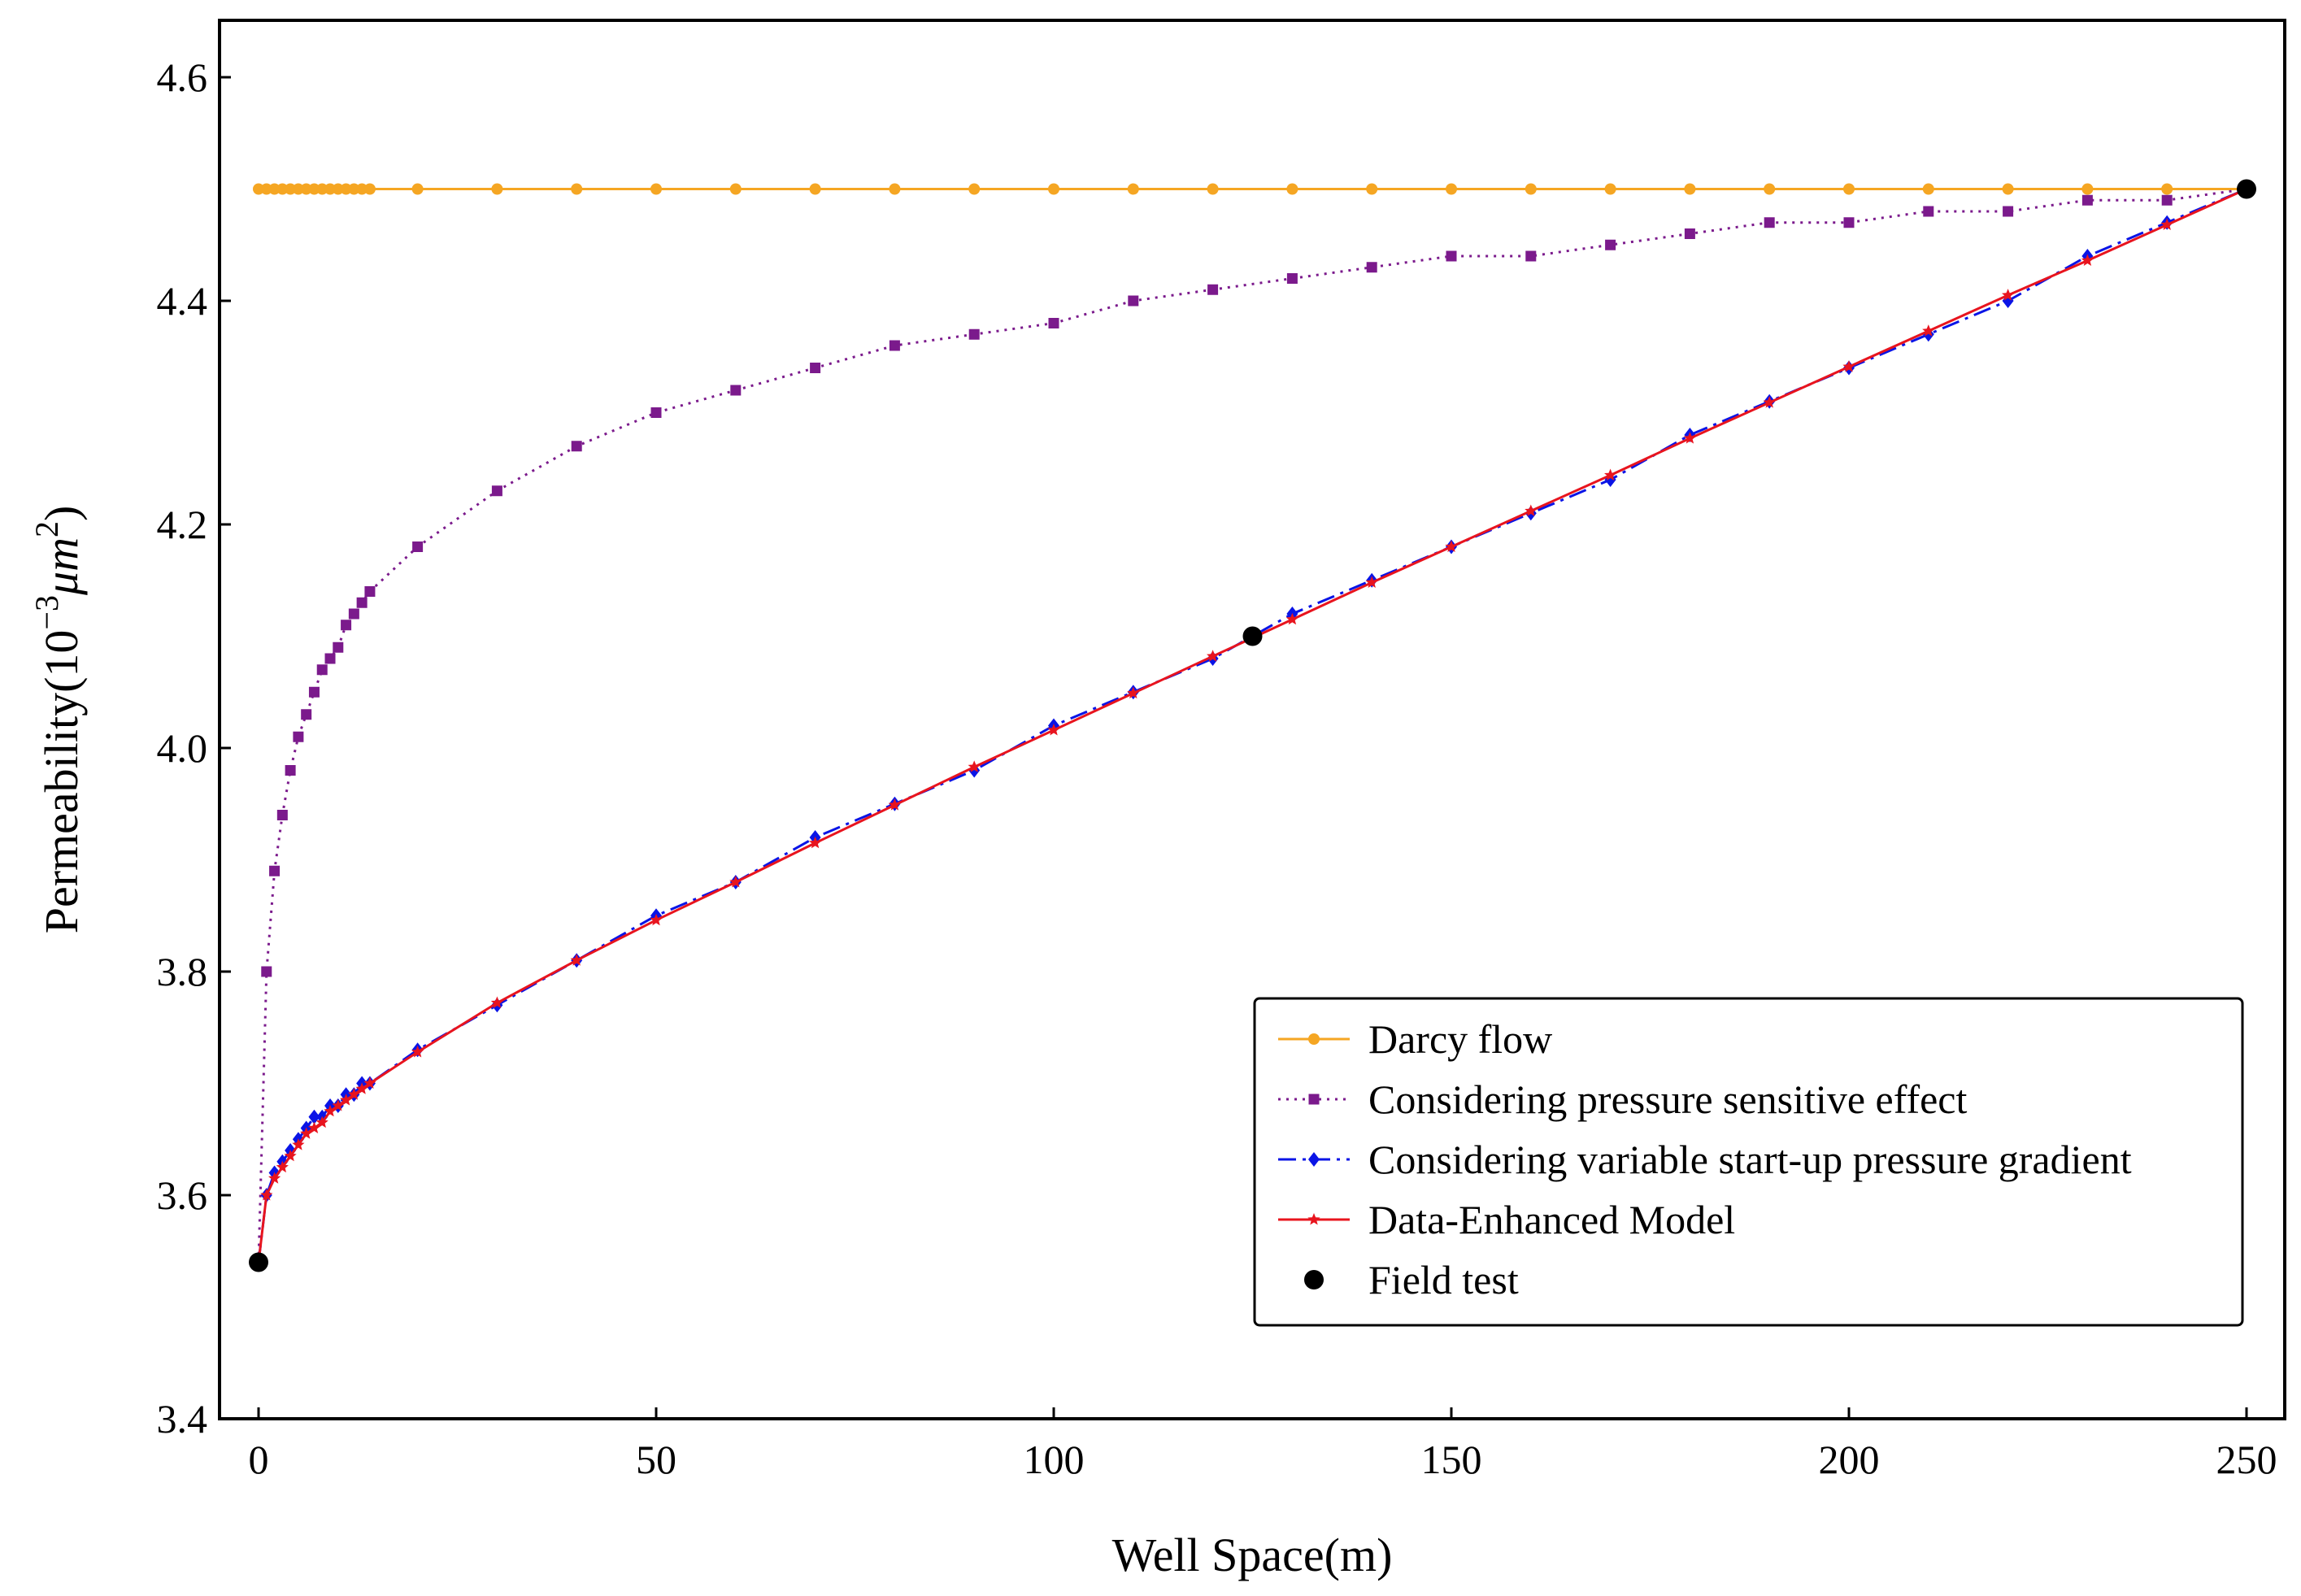 This screenshot has height=1596, width=2301. What do you see at coordinates (1451, 1459) in the screenshot?
I see `x-tick-label-3: 150` at bounding box center [1451, 1459].